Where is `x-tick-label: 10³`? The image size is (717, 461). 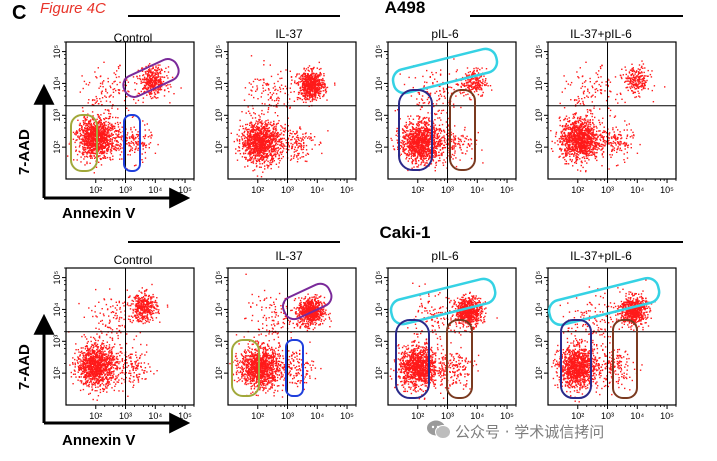
x-tick-label: 10³ is located at coordinates (287, 190).